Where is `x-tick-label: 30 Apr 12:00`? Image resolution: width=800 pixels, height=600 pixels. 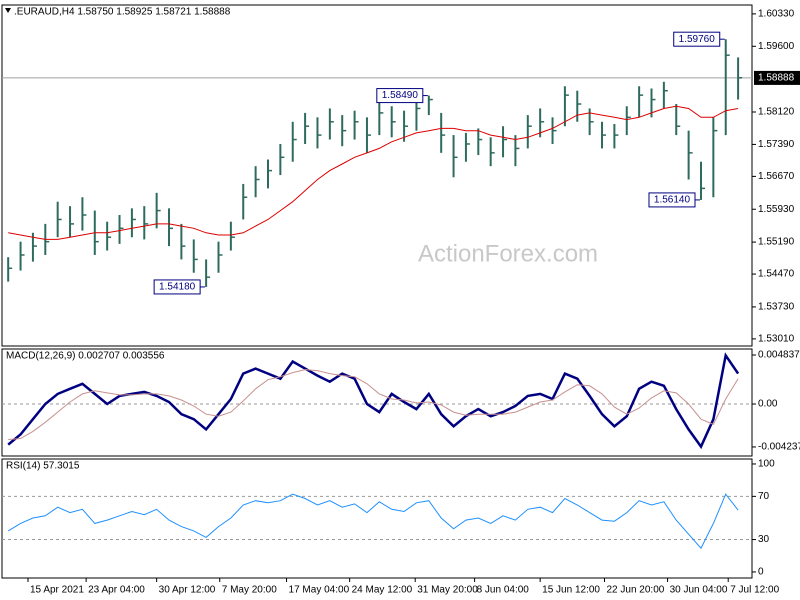 x-tick-label: 30 Apr 12:00 is located at coordinates (187, 590).